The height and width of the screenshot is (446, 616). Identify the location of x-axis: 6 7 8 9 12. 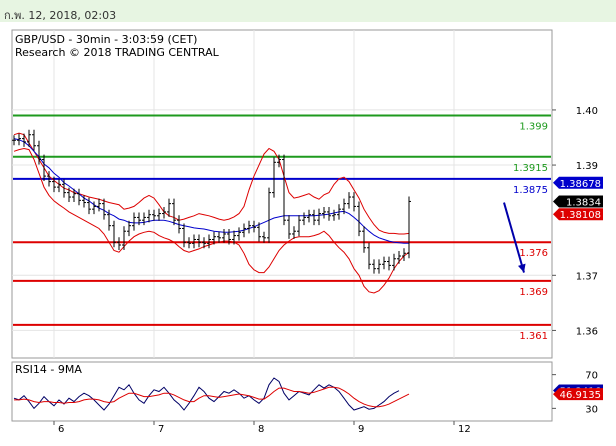
(262, 428).